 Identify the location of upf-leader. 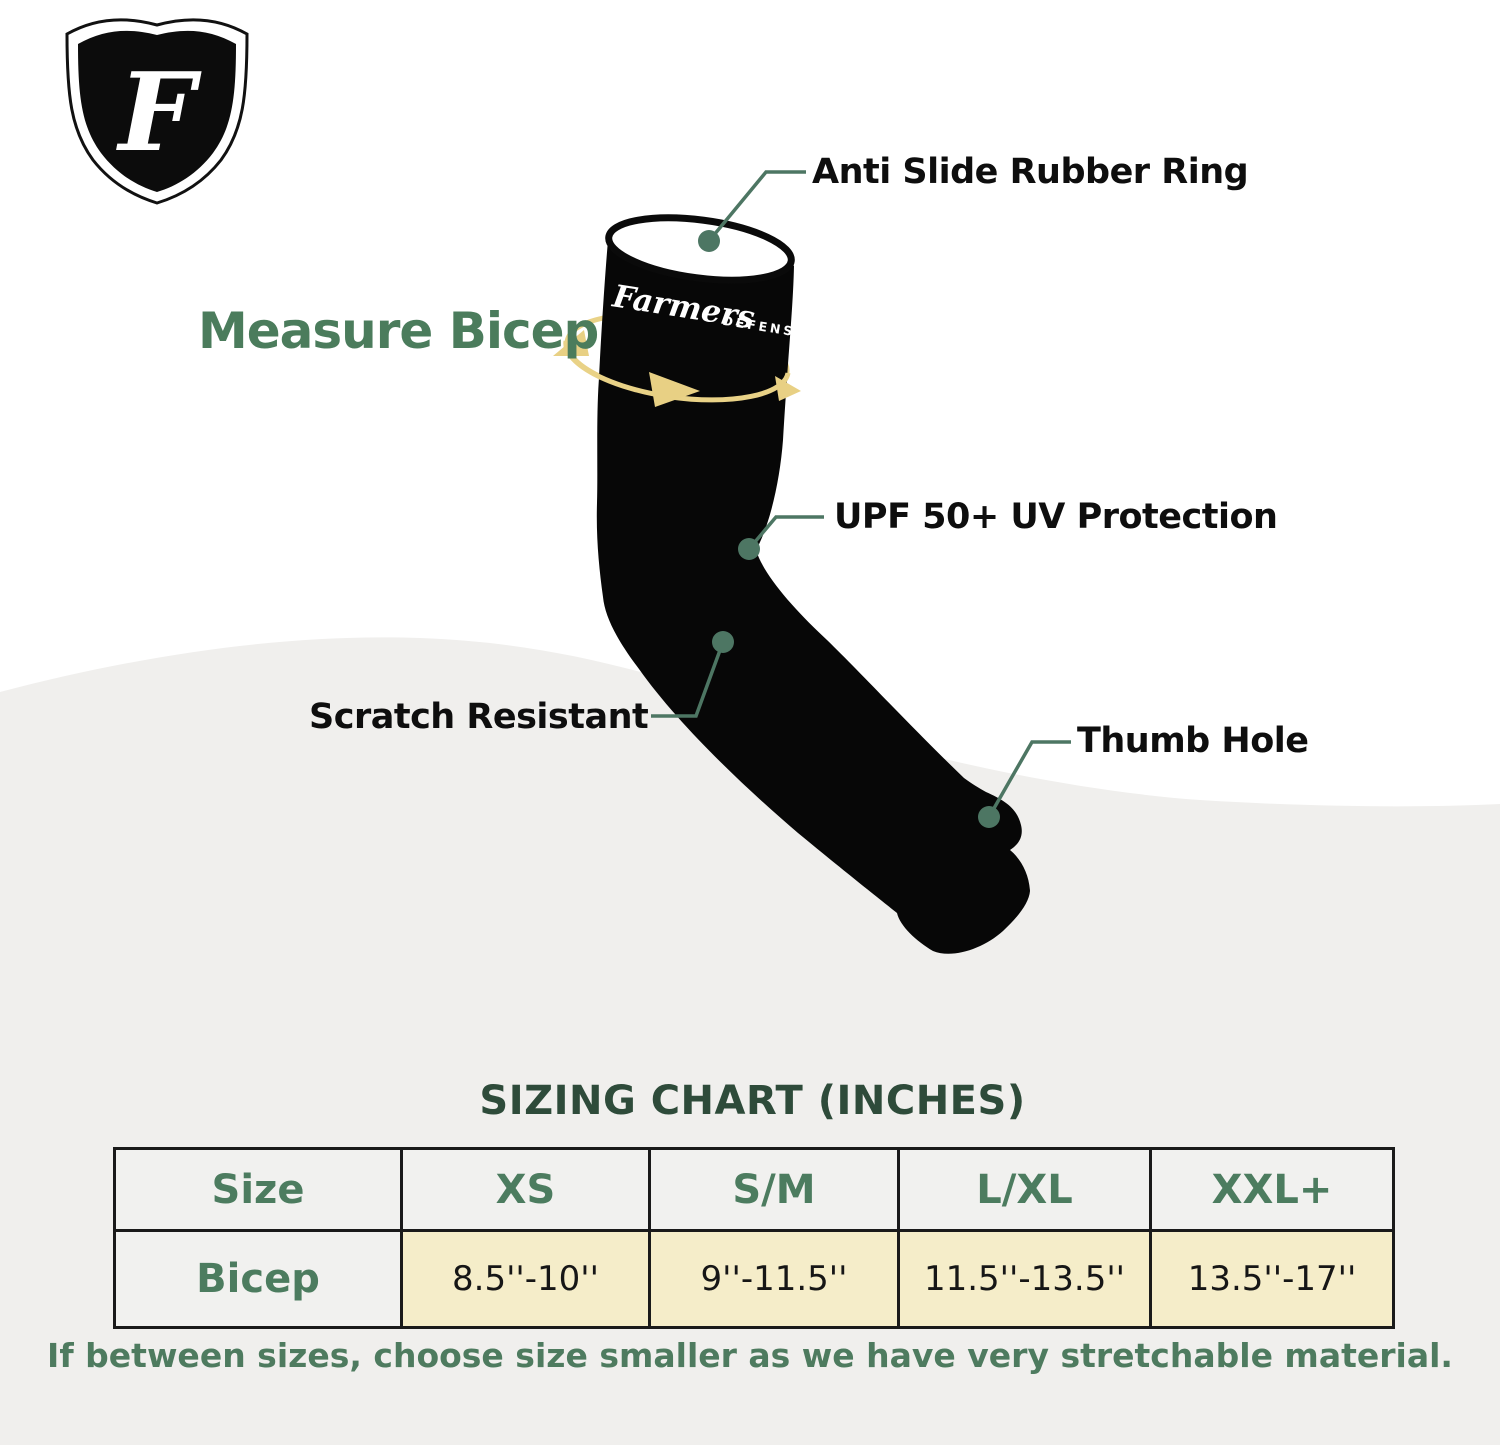
(785, 533).